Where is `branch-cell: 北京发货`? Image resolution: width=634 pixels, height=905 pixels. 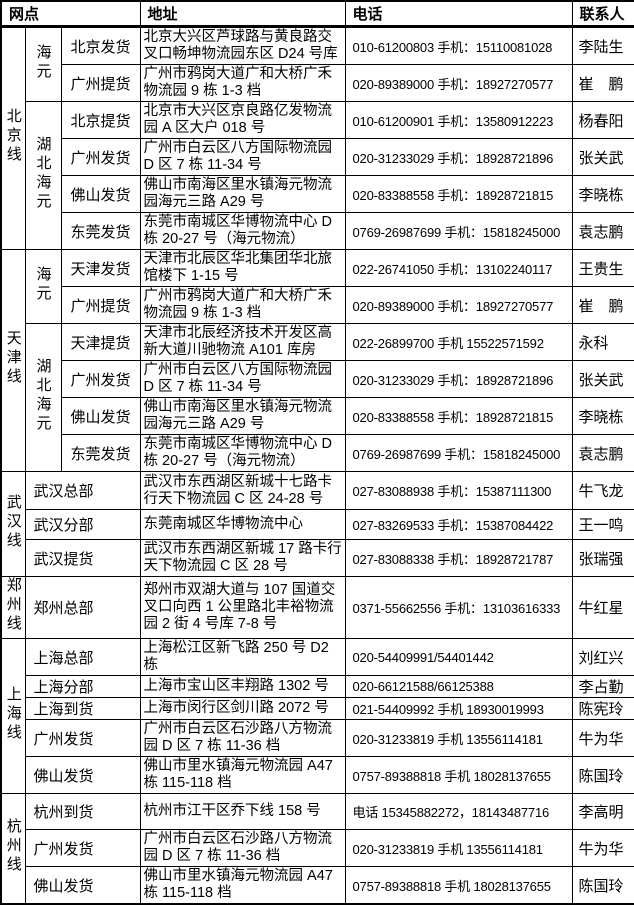
branch-cell: 北京发货 is located at coordinates (100, 45).